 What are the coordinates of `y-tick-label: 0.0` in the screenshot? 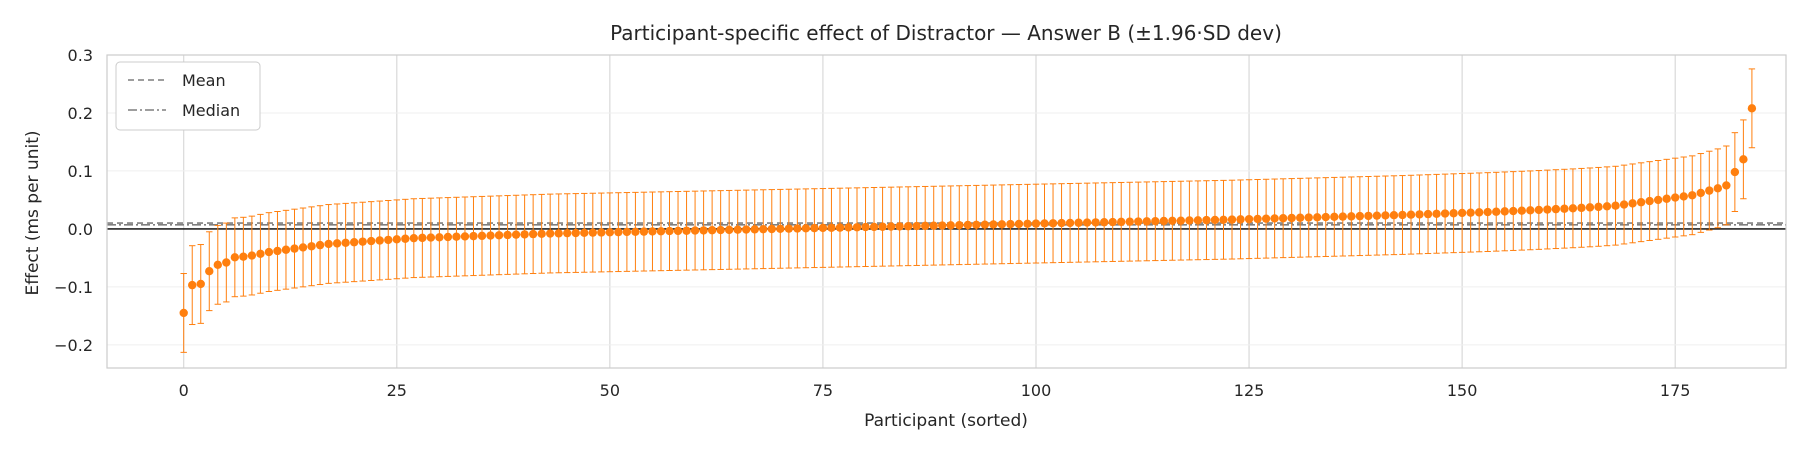 It's located at (80, 229).